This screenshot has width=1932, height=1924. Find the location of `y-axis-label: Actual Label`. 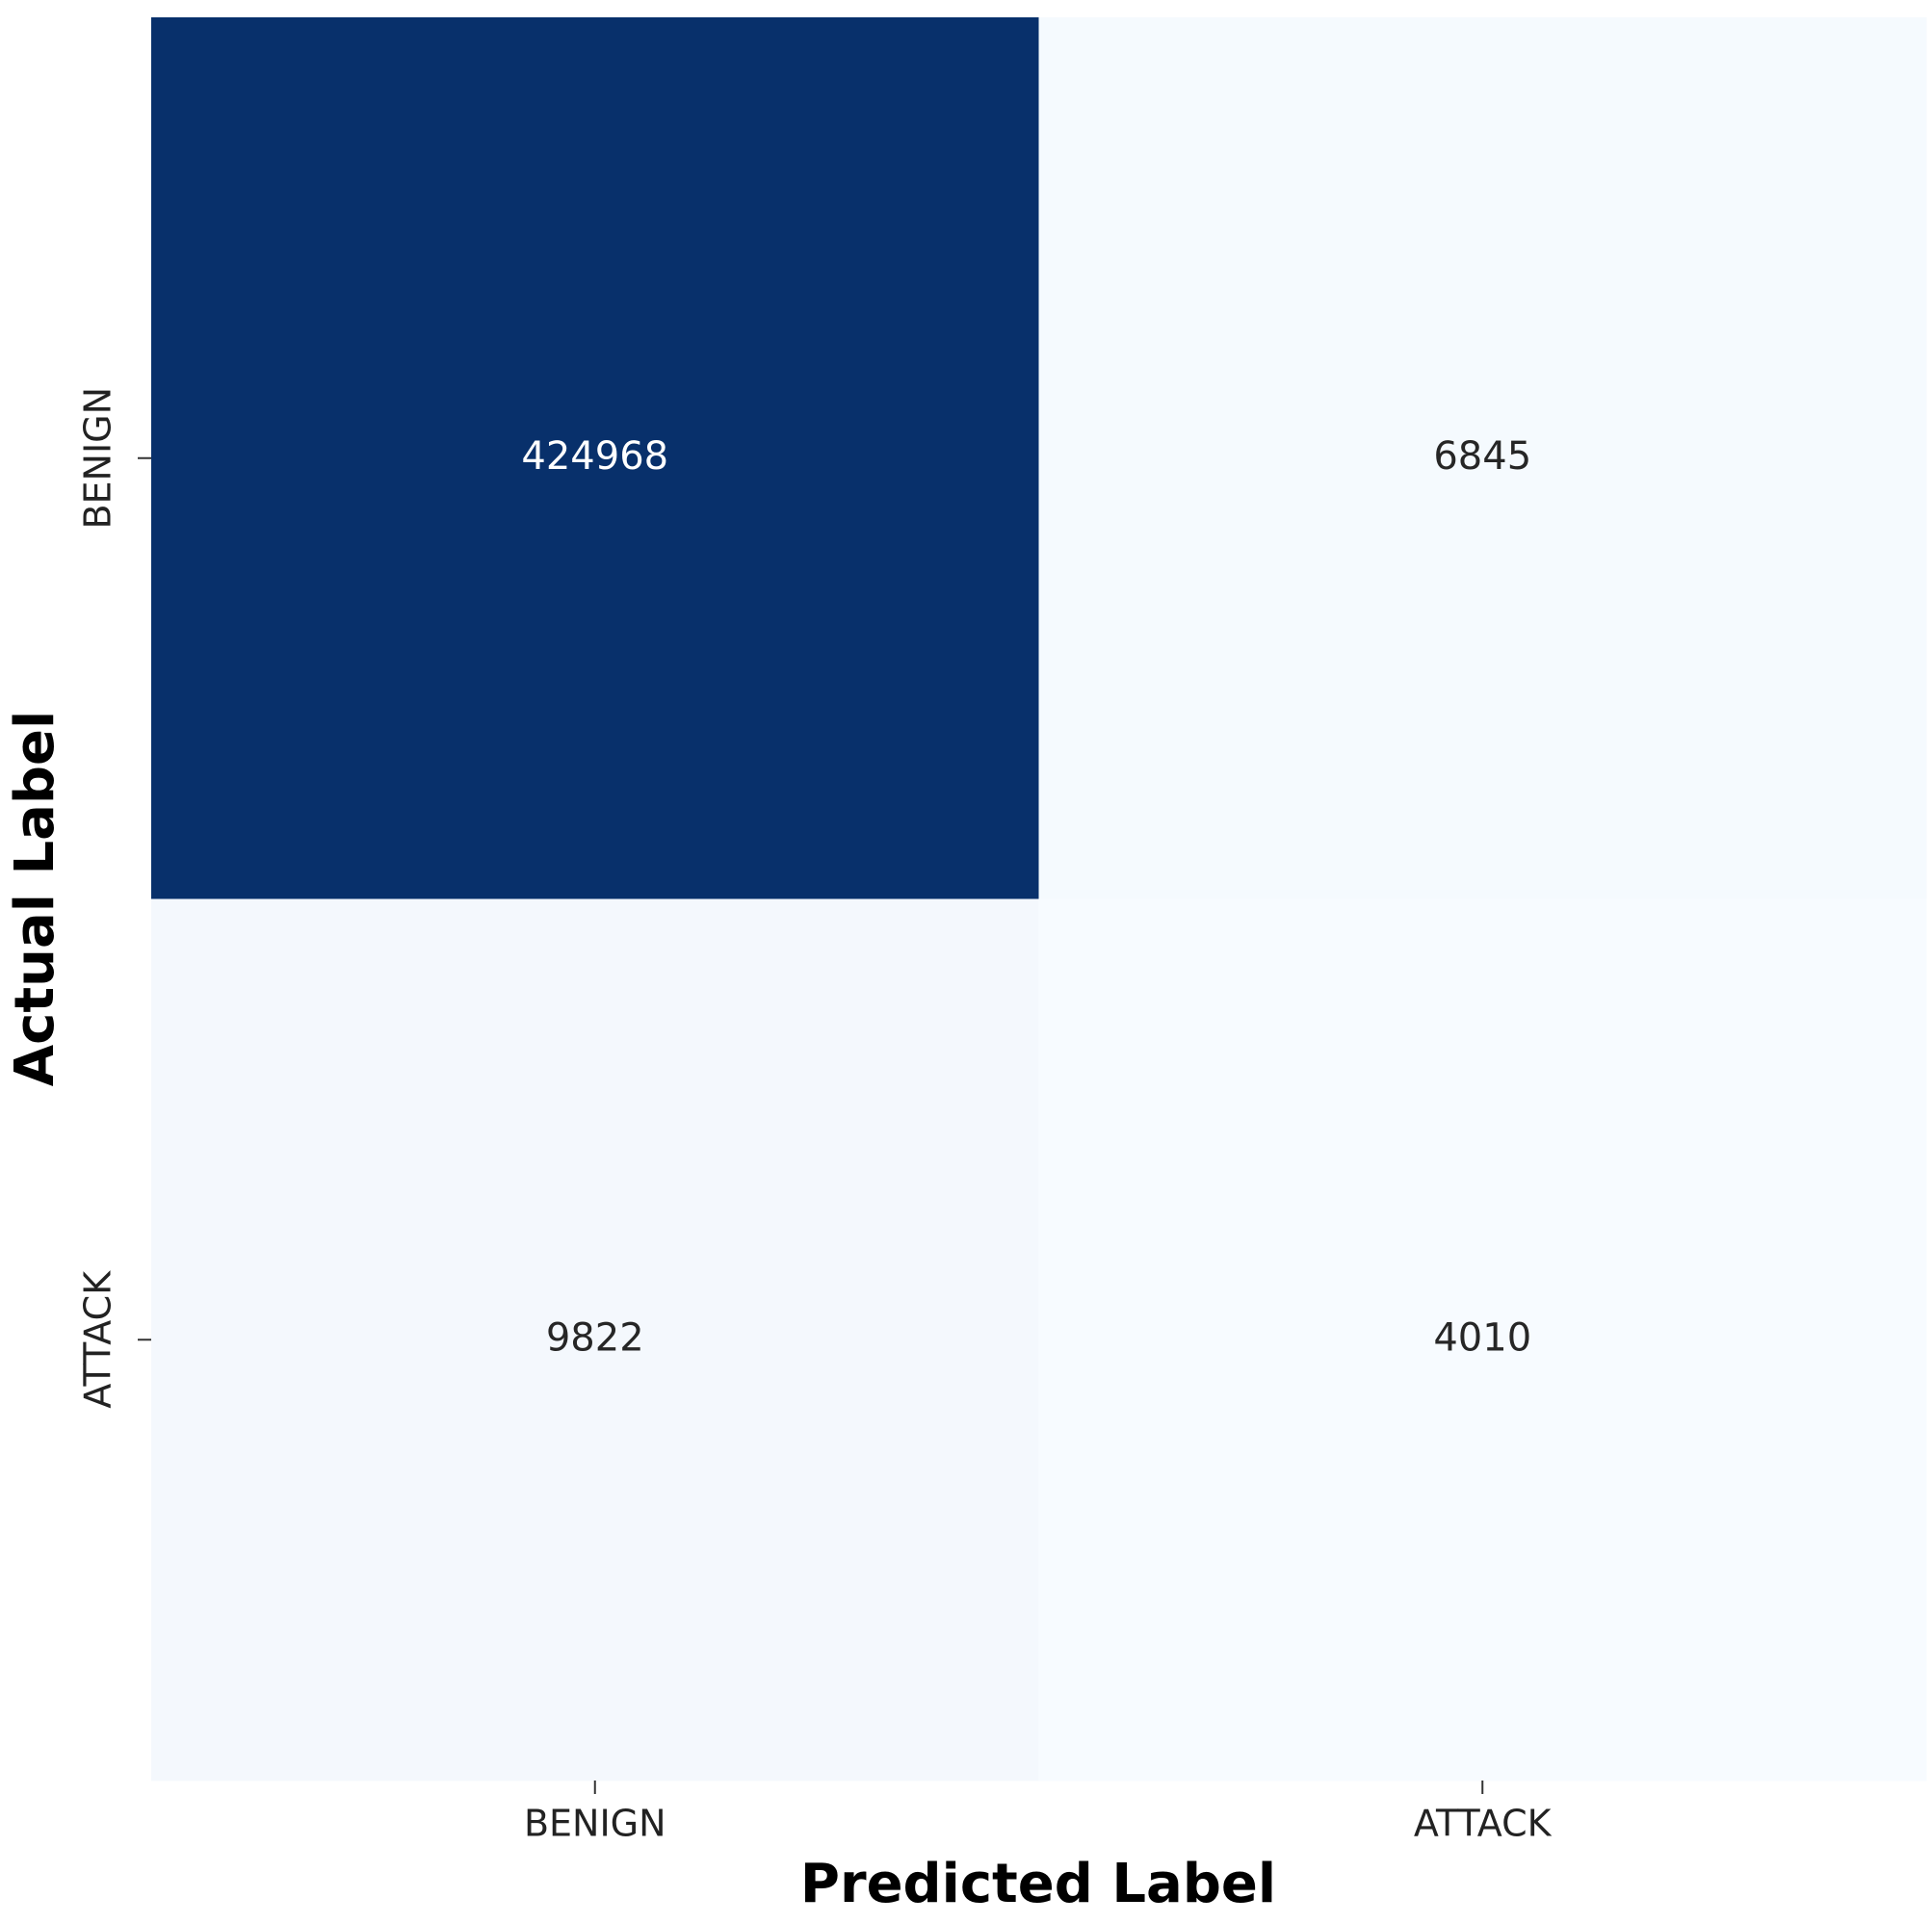

y-axis-label: Actual Label is located at coordinates (35, 898).